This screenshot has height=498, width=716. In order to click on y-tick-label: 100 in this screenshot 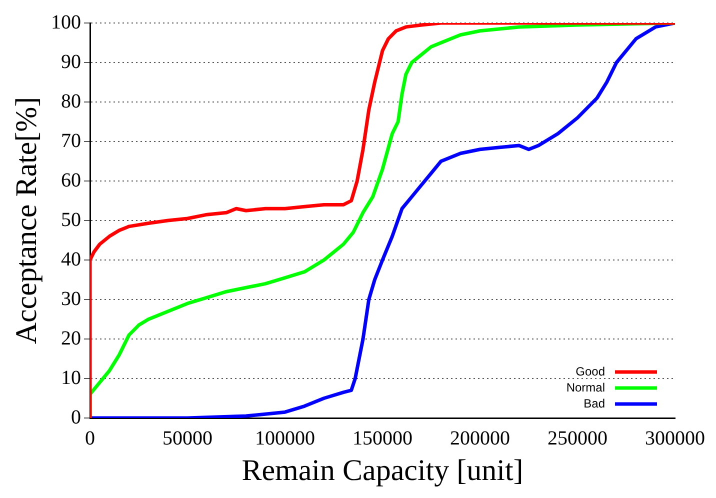, I will do `click(66, 22)`.